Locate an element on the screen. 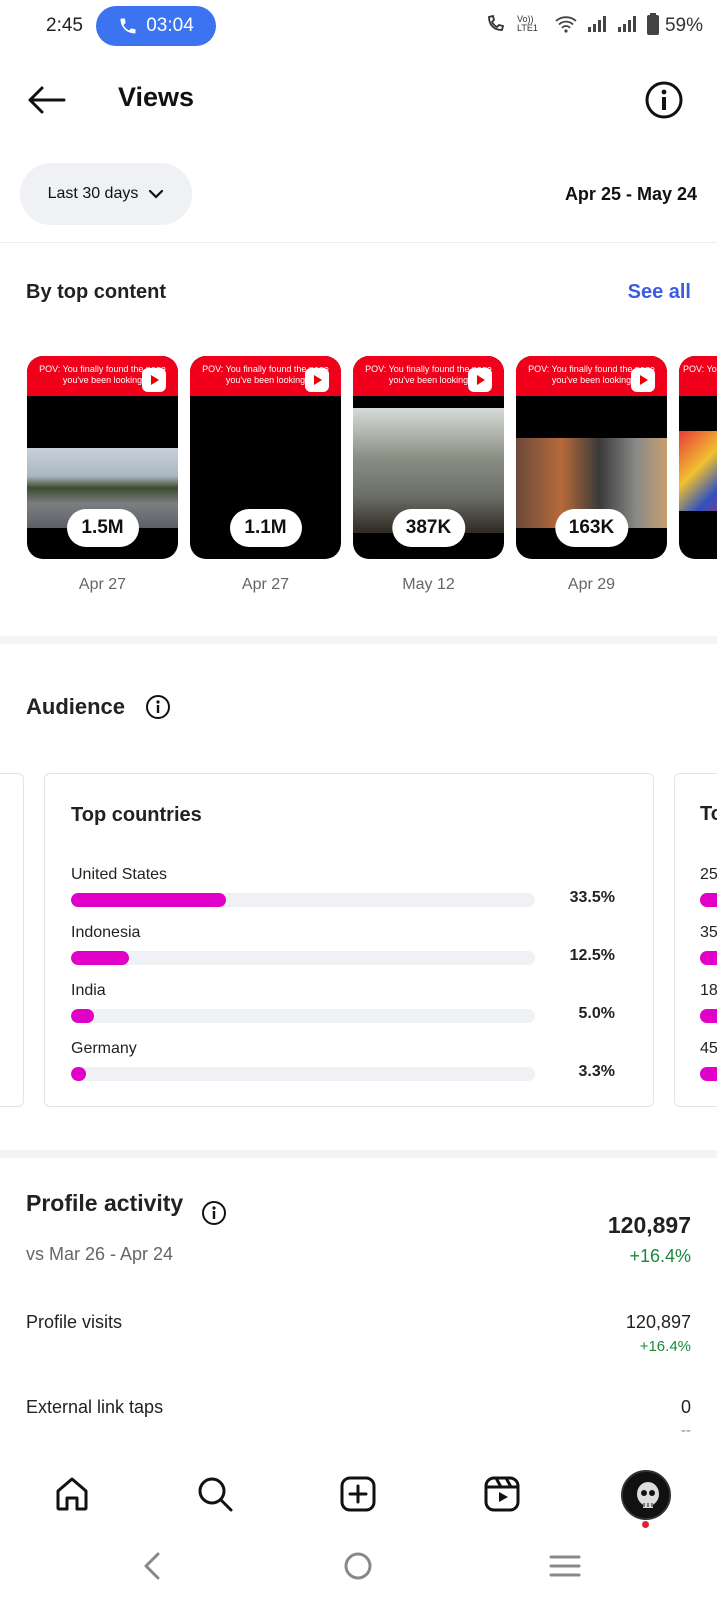  next-card-row-label: 45 is located at coordinates (708, 1048).